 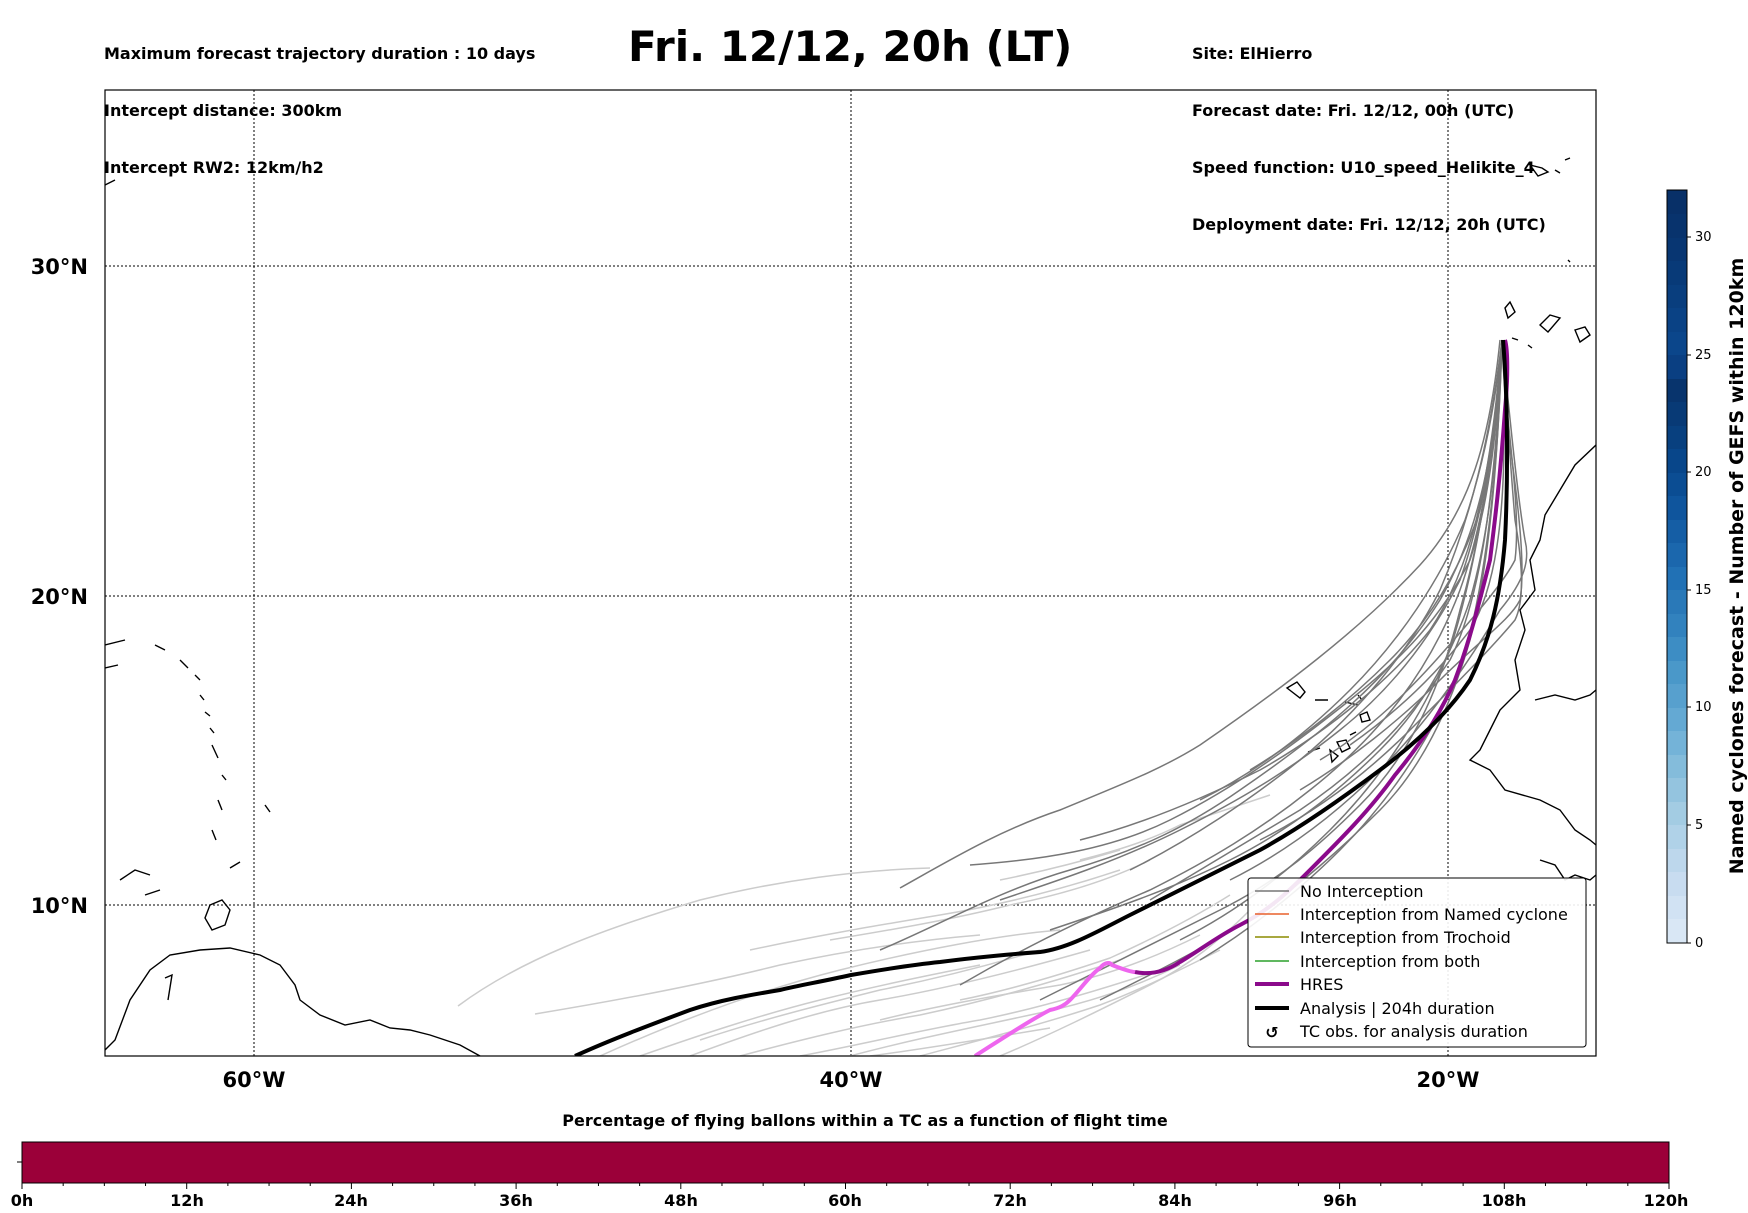 What do you see at coordinates (214, 167) in the screenshot?
I see `intercept-rw2-line: Intercept RW2: 12km/h2` at bounding box center [214, 167].